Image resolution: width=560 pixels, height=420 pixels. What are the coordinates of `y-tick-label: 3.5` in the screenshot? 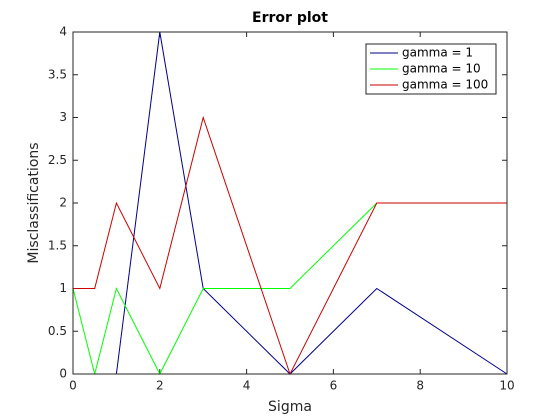 It's located at (57, 74).